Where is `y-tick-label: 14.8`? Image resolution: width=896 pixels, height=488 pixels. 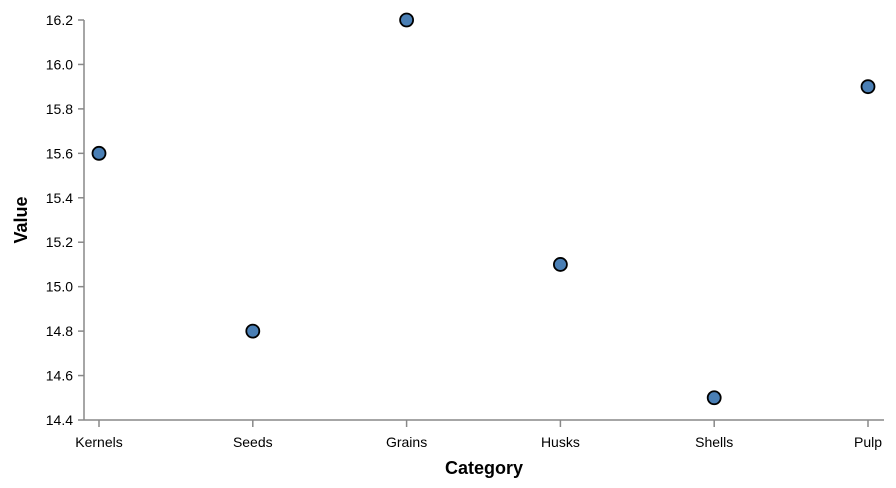
y-tick-label: 14.8 is located at coordinates (59, 331).